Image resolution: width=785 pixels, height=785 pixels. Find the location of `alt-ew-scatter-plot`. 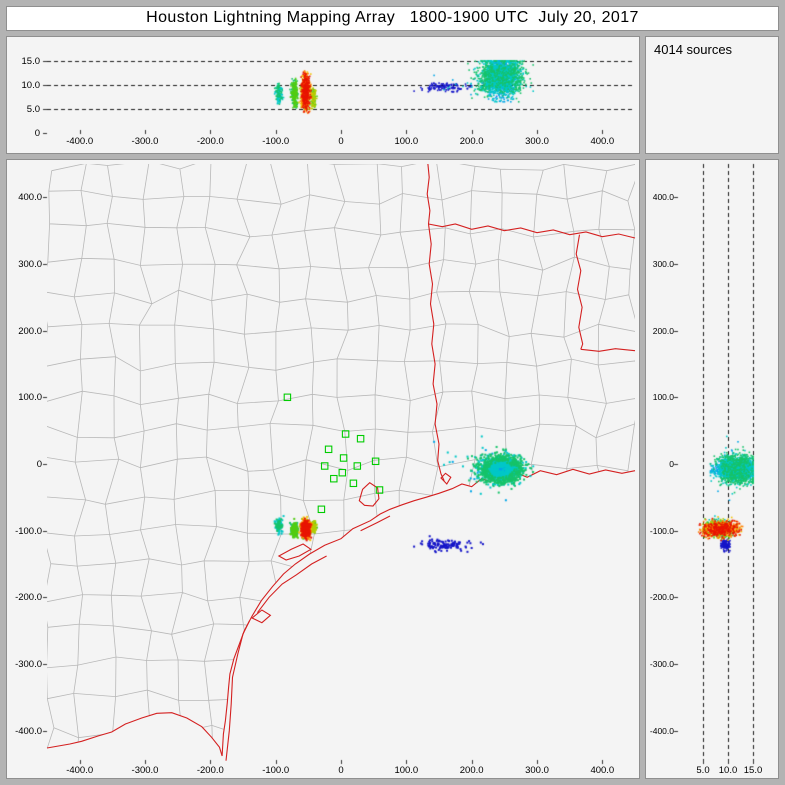

alt-ew-scatter-plot is located at coordinates (323, 95).